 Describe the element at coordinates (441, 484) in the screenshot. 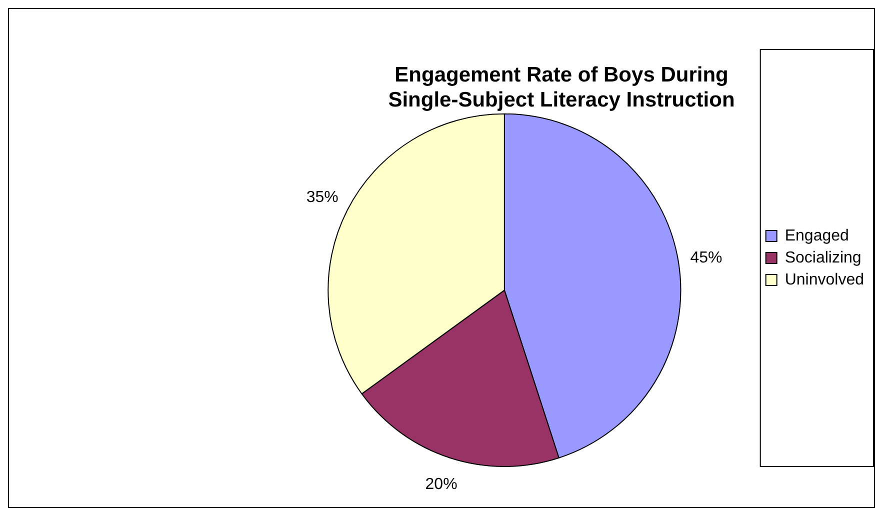

I see `data-label: 20%` at that location.